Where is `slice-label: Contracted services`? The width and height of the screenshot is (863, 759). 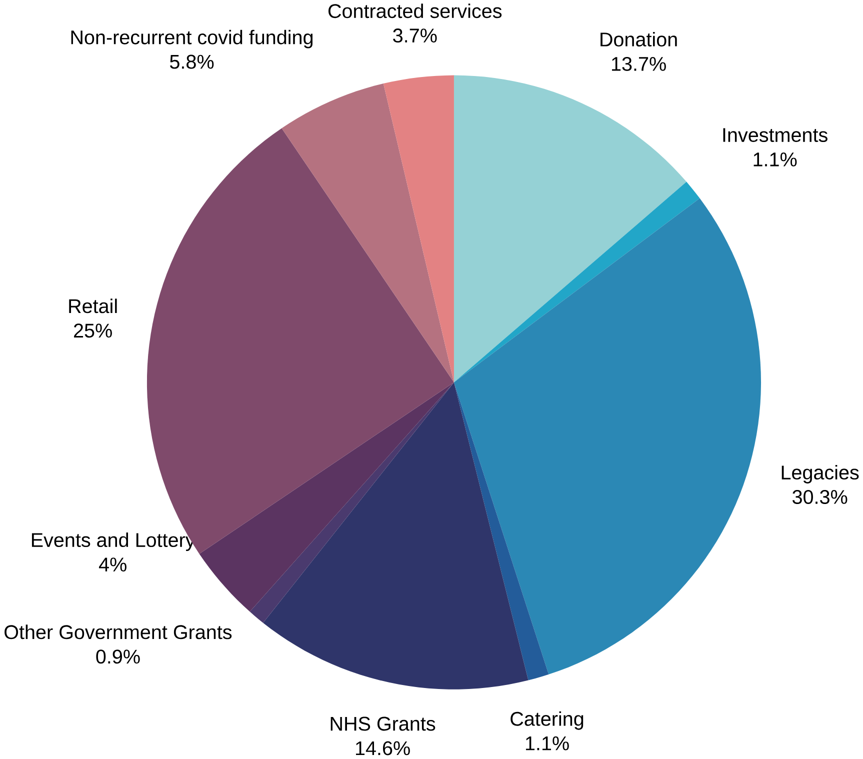 slice-label: Contracted services is located at coordinates (415, 11).